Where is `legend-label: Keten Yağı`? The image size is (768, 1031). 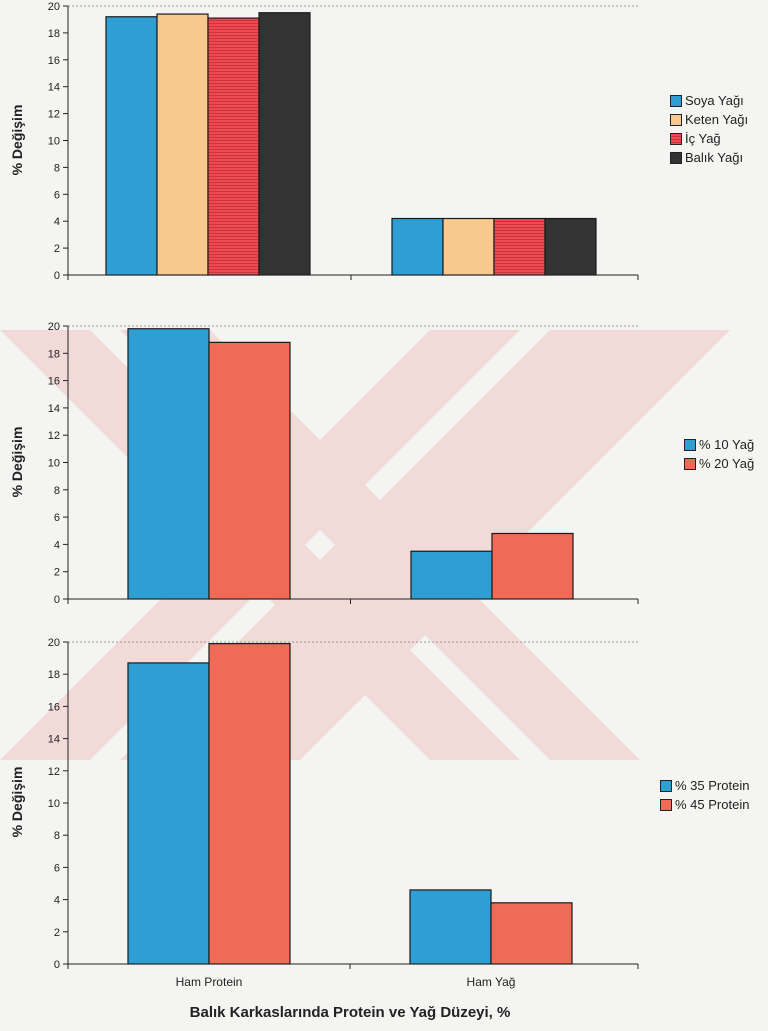 legend-label: Keten Yağı is located at coordinates (717, 119).